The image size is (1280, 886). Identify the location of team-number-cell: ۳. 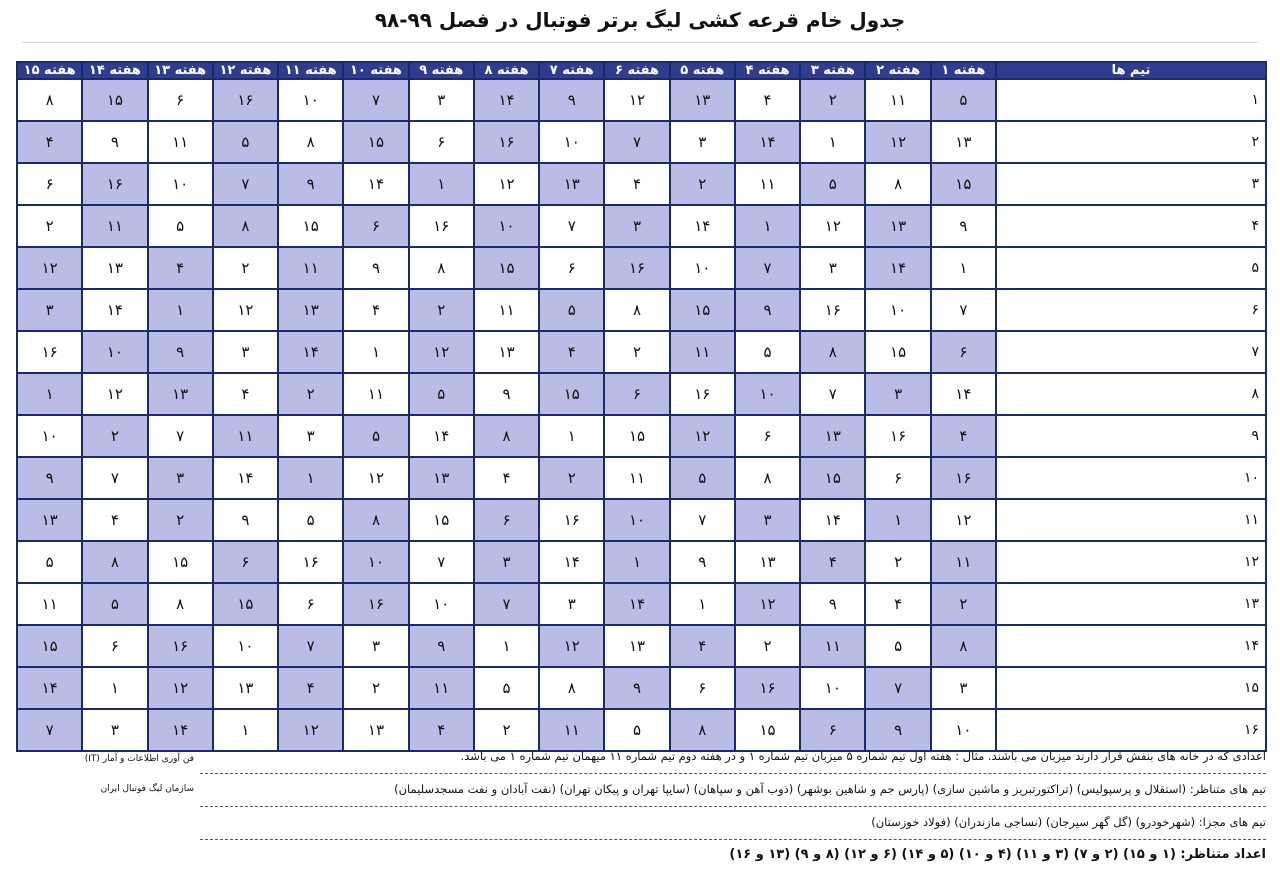
(1131, 184).